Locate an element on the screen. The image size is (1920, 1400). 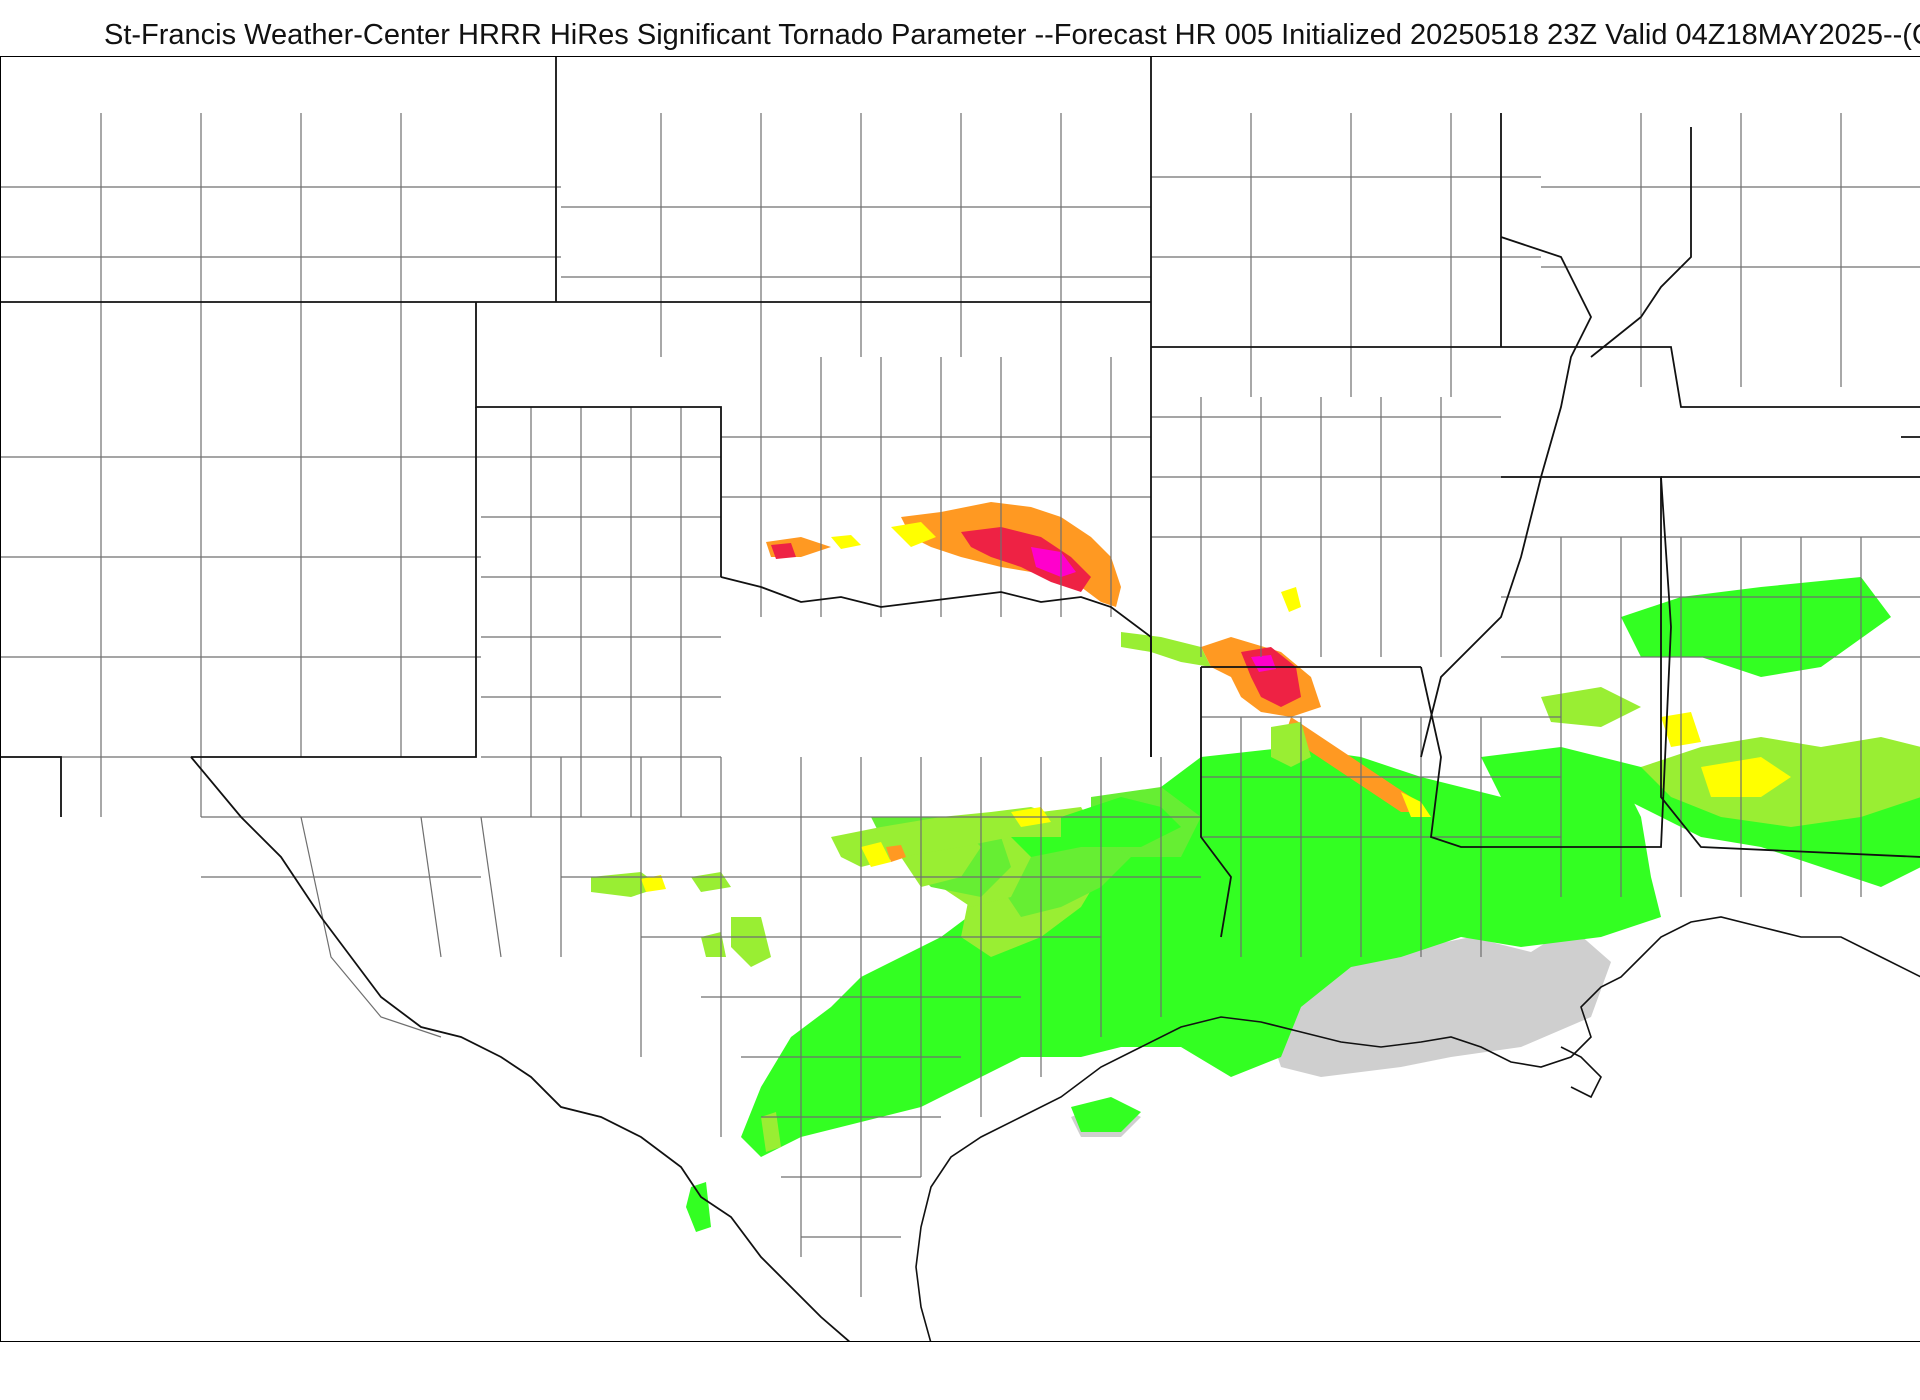
shade-green-ne-al is located at coordinates (1756, 627).